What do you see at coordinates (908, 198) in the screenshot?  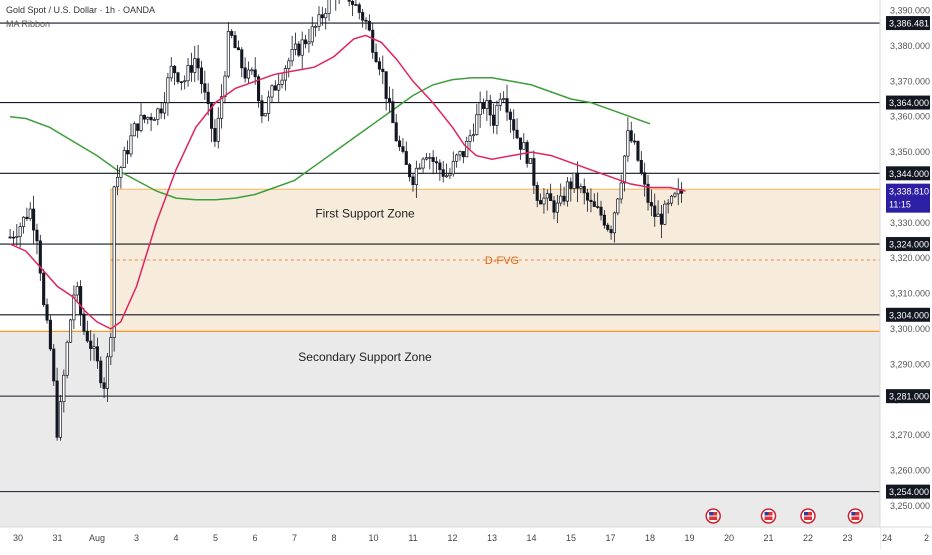 I see `current-price-bg` at bounding box center [908, 198].